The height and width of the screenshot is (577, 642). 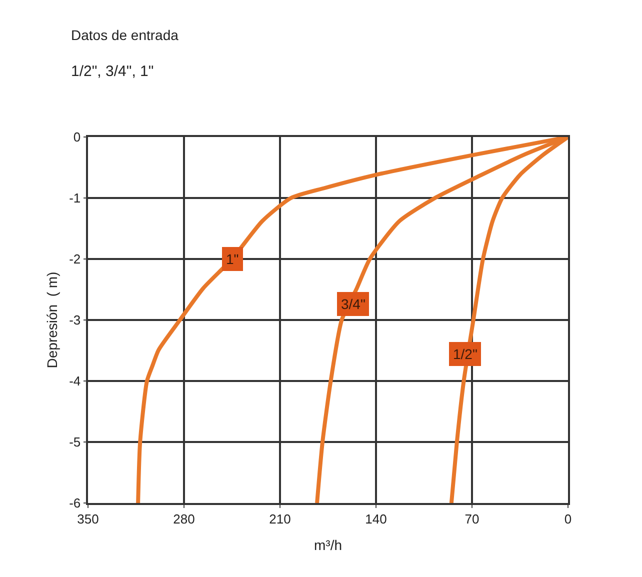 What do you see at coordinates (88, 518) in the screenshot?
I see `x-tick-label: 350` at bounding box center [88, 518].